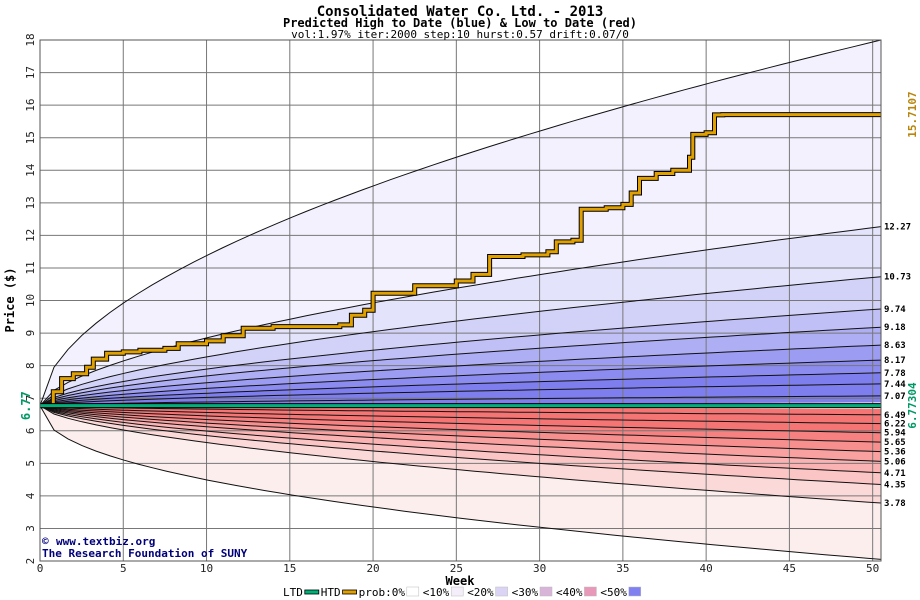 The image size is (920, 600). I want to click on y-axis-label: Price ($), so click(10, 299).